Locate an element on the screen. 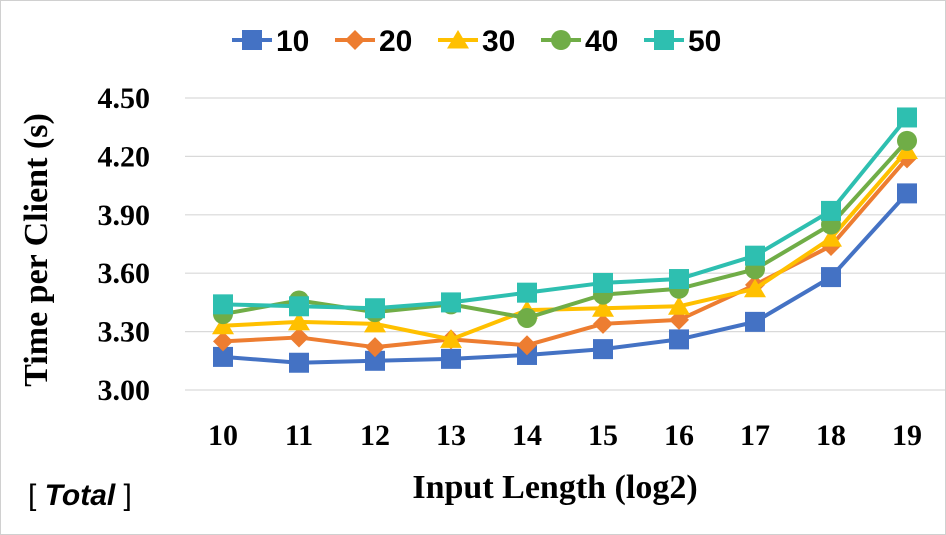 Image resolution: width=946 pixels, height=535 pixels. y-tick-label: 3.90 is located at coordinates (124, 215).